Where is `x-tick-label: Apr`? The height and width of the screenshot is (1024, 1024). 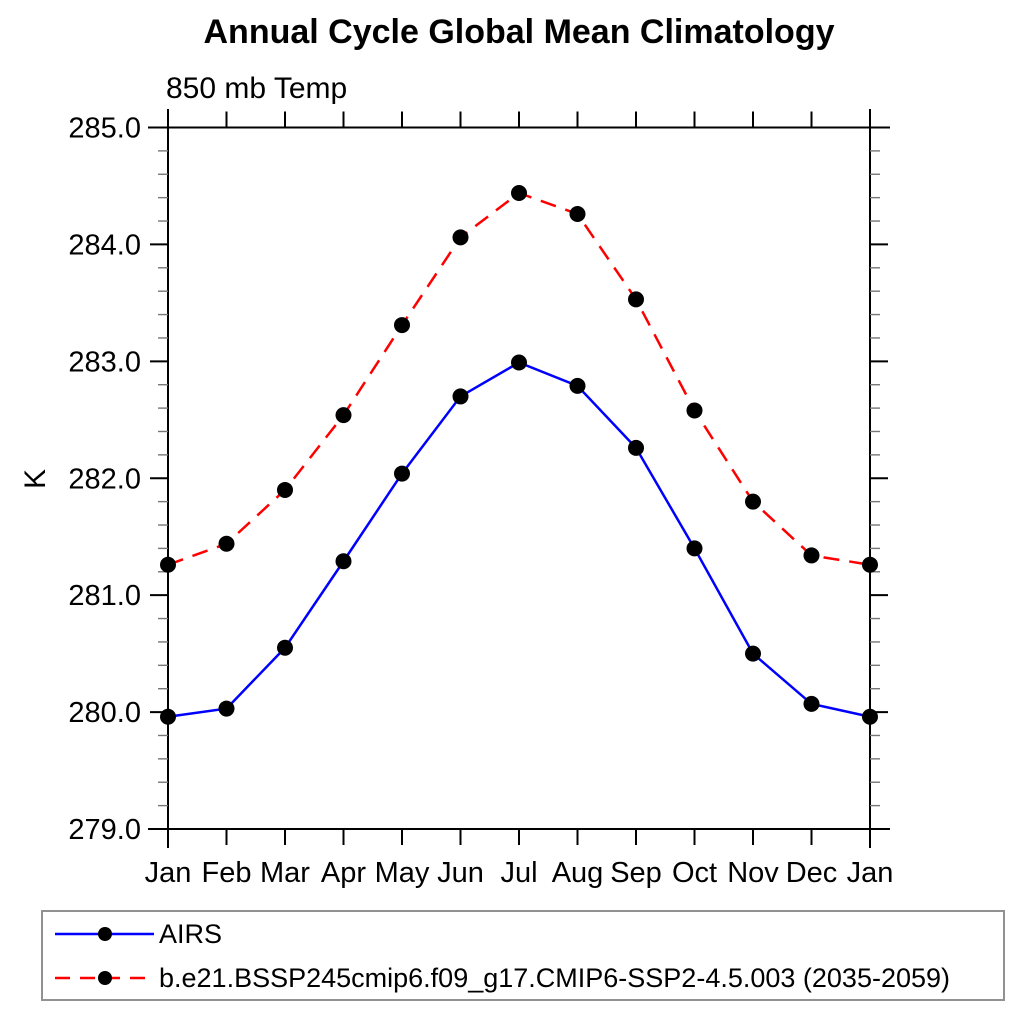
x-tick-label: Apr is located at coordinates (343, 873).